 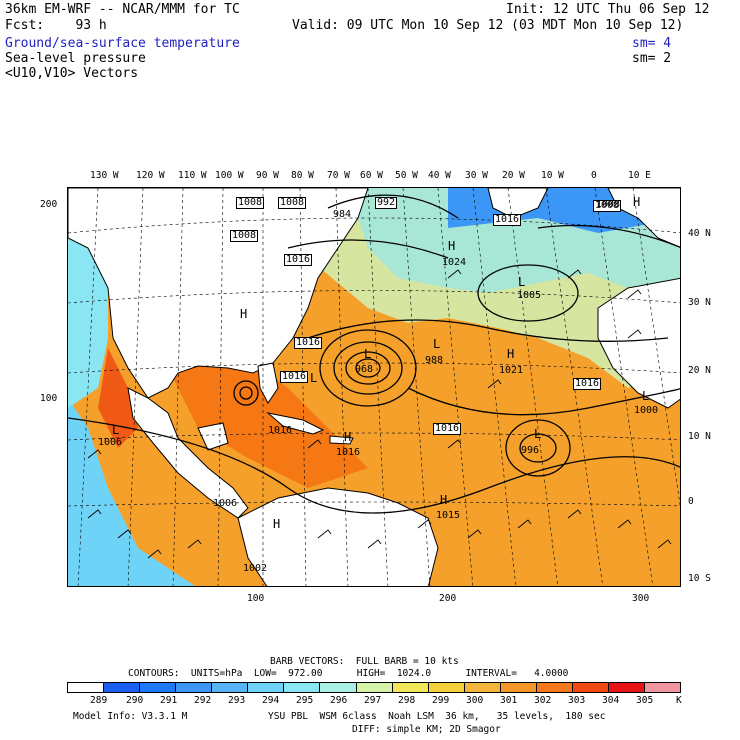 I want to click on colorbar-tick: 305, so click(x=645, y=700).